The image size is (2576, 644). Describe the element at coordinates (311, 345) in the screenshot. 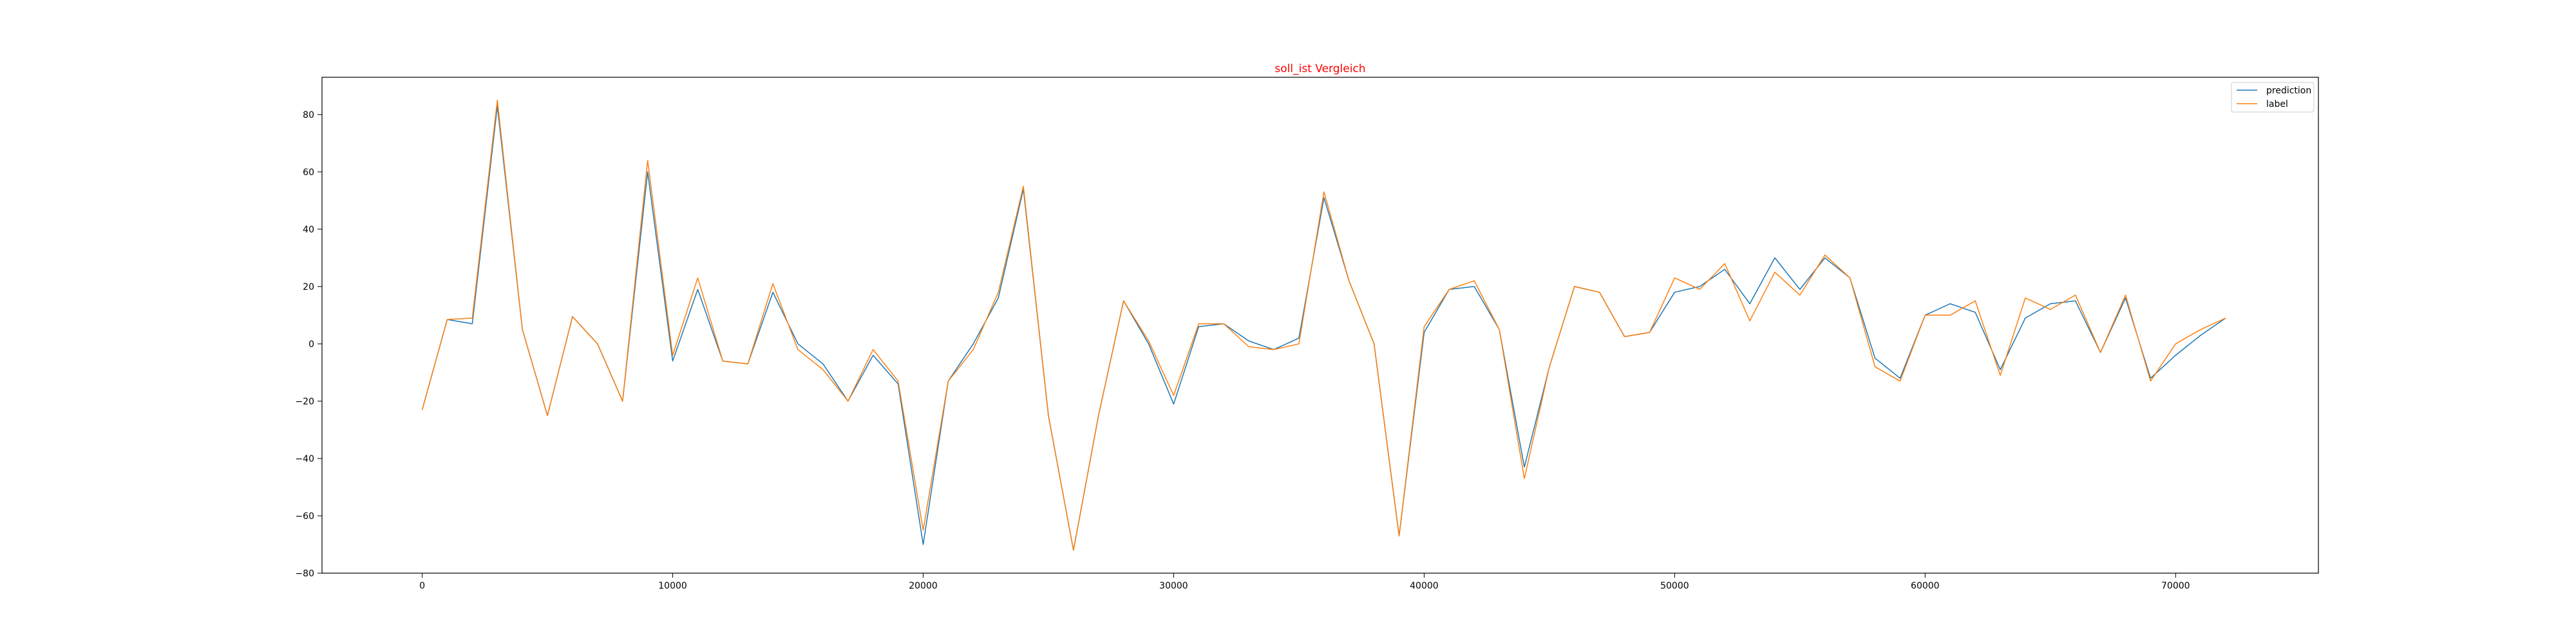

I see `y-tick-label: 0` at that location.